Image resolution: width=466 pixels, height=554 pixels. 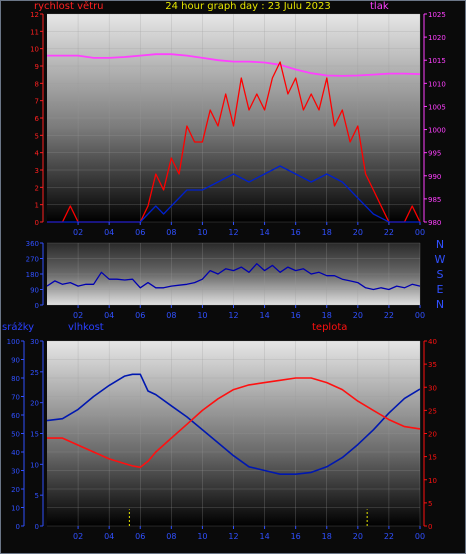 What do you see at coordinates (86, 327) in the screenshot?
I see `humidity-axis-title: vlhkost` at bounding box center [86, 327].